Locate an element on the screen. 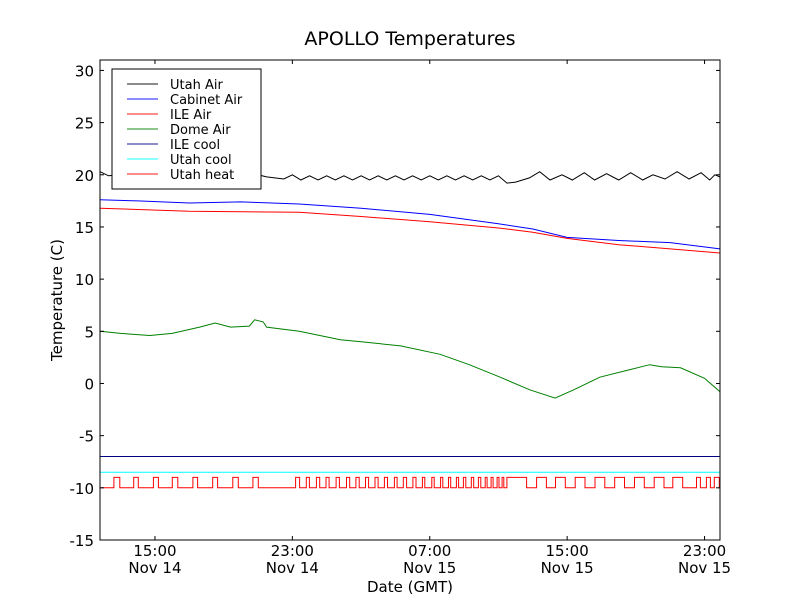 The image size is (800, 604). y-tick-label: 25 is located at coordinates (84, 124).